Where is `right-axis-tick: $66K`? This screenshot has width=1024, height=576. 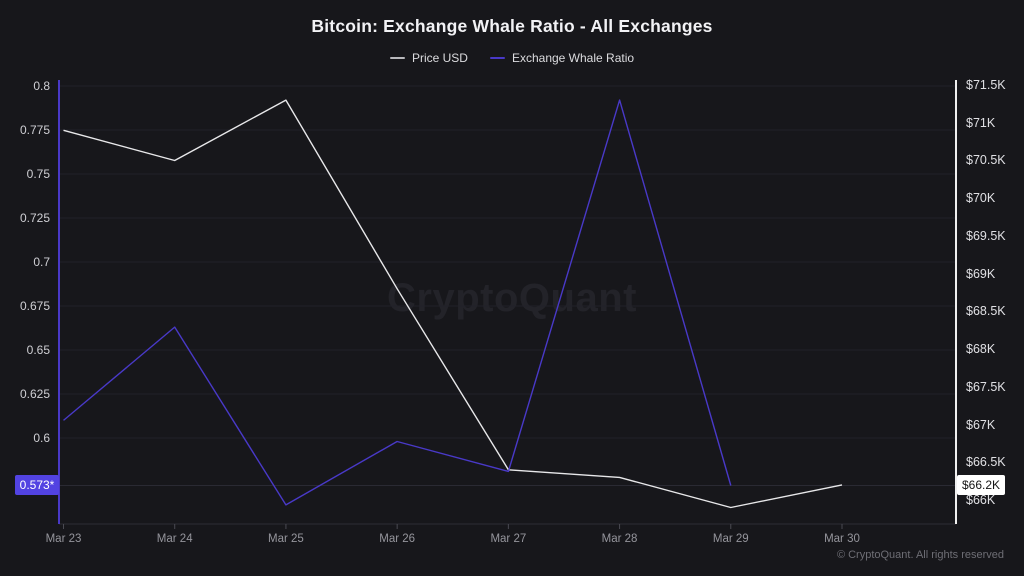
right-axis-tick: $66K is located at coordinates (981, 499).